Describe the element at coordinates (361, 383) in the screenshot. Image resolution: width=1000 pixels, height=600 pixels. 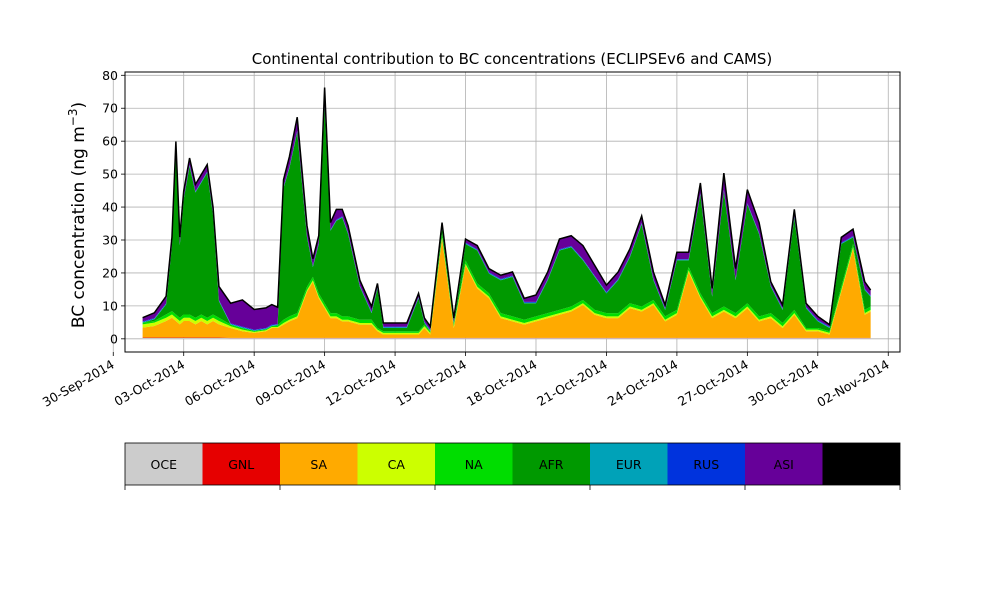
I see `x-tick-label: 12-Oct-2014` at that location.